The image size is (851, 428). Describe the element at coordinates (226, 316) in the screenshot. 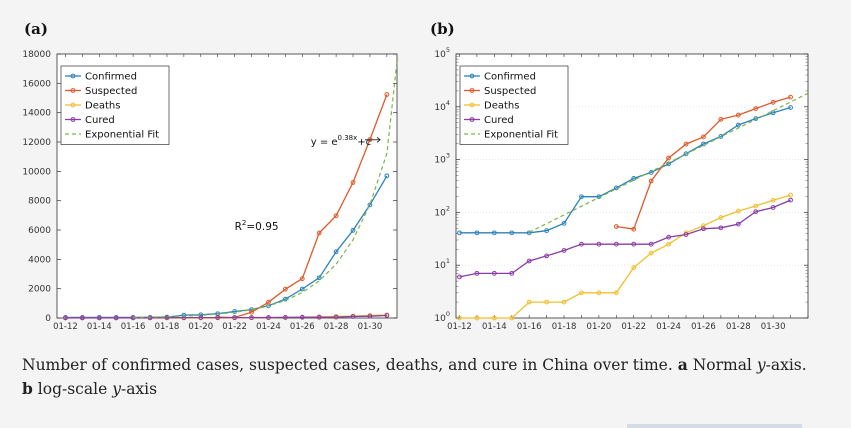

I see `series-line-cured` at that location.